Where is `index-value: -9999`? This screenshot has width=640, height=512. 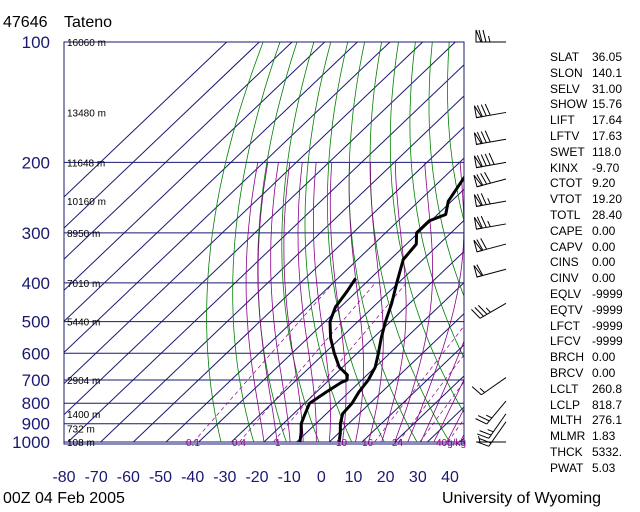 index-value: -9999 is located at coordinates (607, 293).